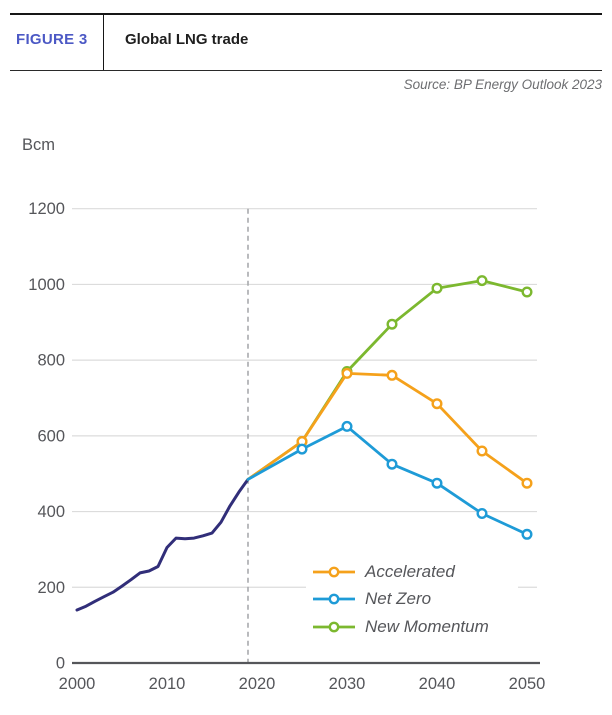 Image resolution: width=612 pixels, height=715 pixels. What do you see at coordinates (52, 39) in the screenshot?
I see `figure-label: FIGURE 3` at bounding box center [52, 39].